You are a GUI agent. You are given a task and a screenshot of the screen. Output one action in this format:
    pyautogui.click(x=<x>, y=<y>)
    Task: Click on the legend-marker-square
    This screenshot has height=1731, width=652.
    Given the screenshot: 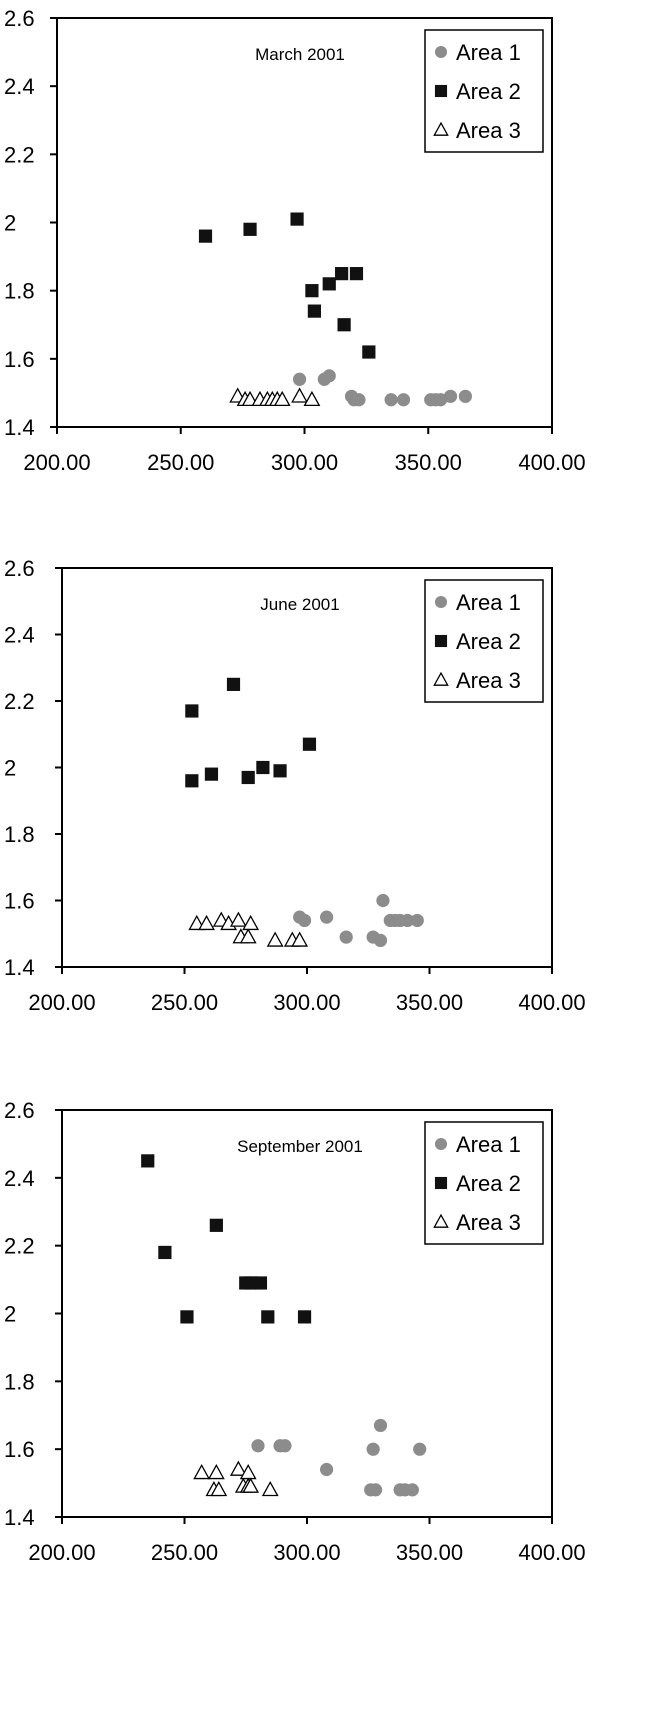 What is the action you would take?
    pyautogui.click(x=441, y=641)
    